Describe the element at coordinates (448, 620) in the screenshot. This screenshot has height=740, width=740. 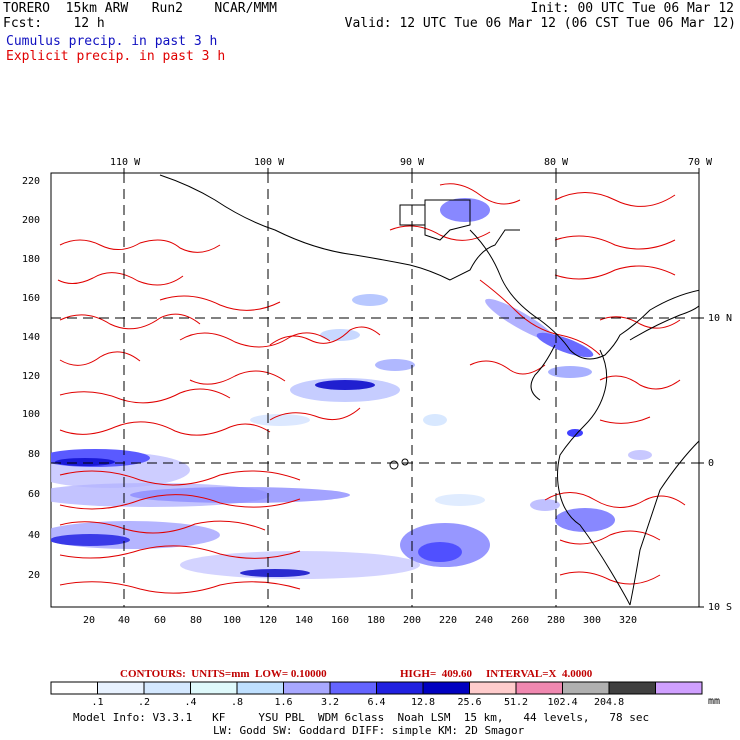
I see `x-tick: 220` at that location.